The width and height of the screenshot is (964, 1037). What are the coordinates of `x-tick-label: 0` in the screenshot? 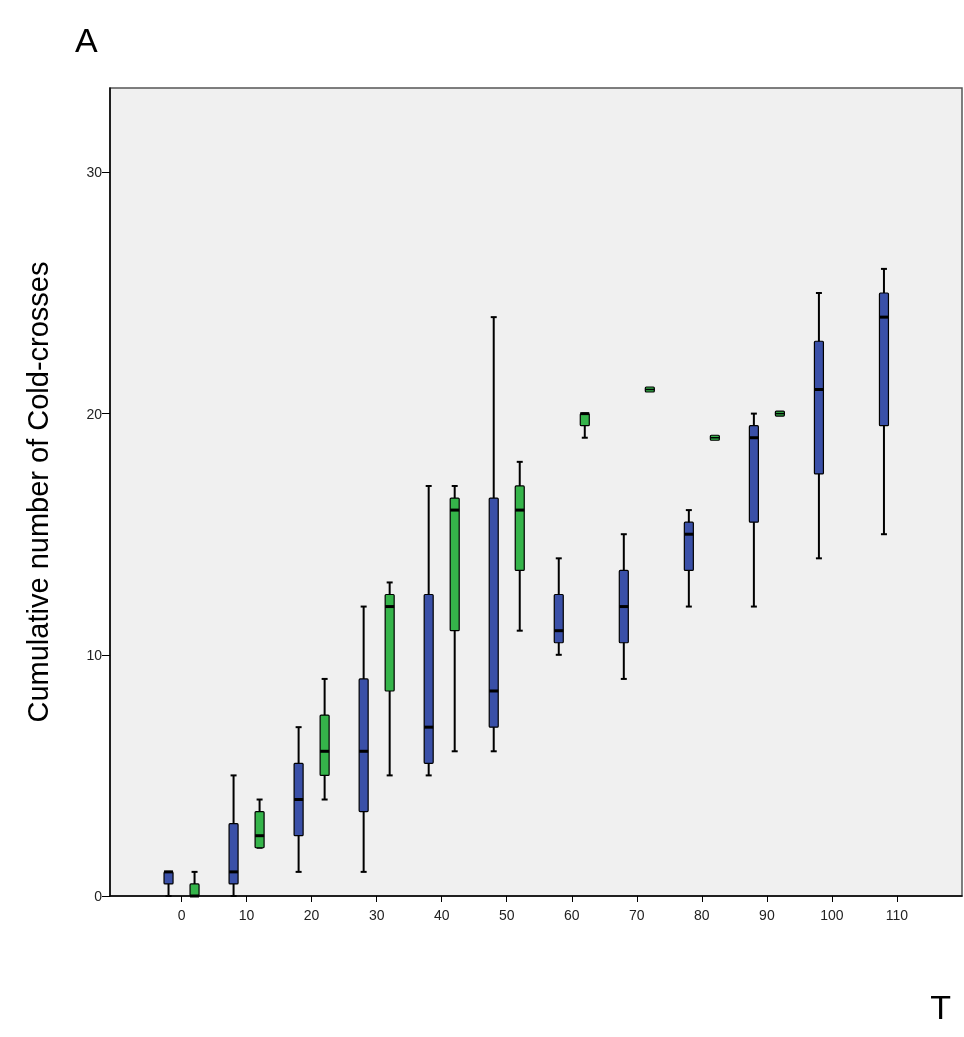 It's located at (181, 915).